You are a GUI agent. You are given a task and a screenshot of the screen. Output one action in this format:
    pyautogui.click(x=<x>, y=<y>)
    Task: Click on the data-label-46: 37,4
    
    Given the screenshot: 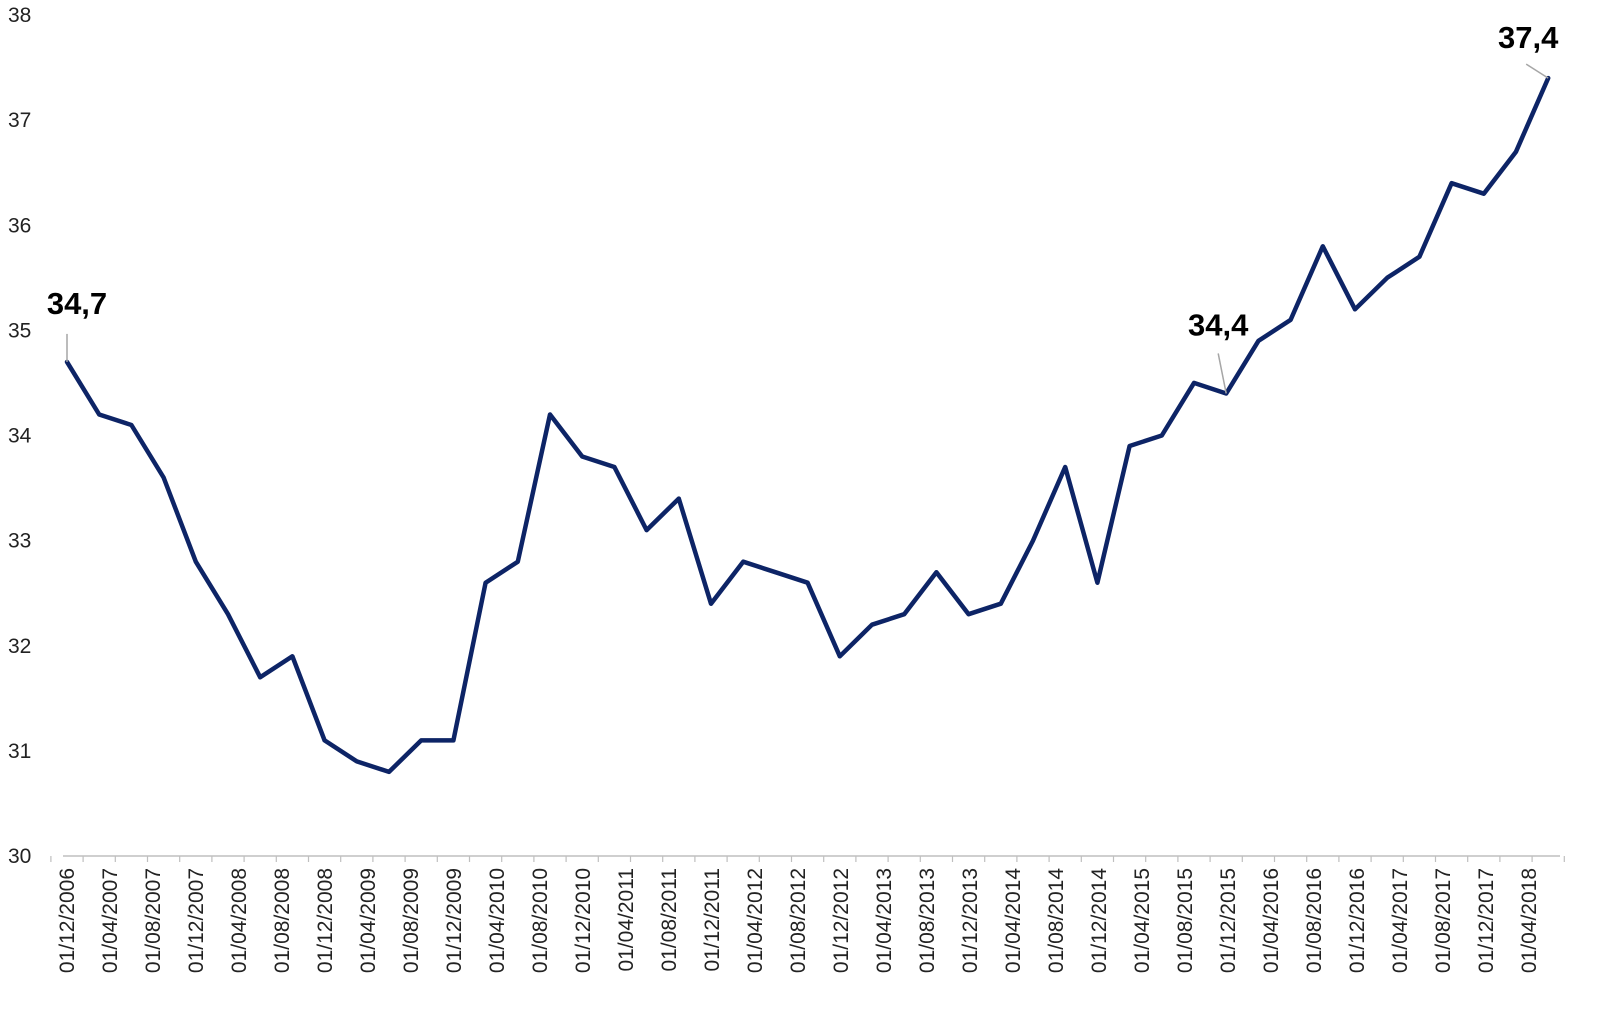 What is the action you would take?
    pyautogui.click(x=1528, y=37)
    